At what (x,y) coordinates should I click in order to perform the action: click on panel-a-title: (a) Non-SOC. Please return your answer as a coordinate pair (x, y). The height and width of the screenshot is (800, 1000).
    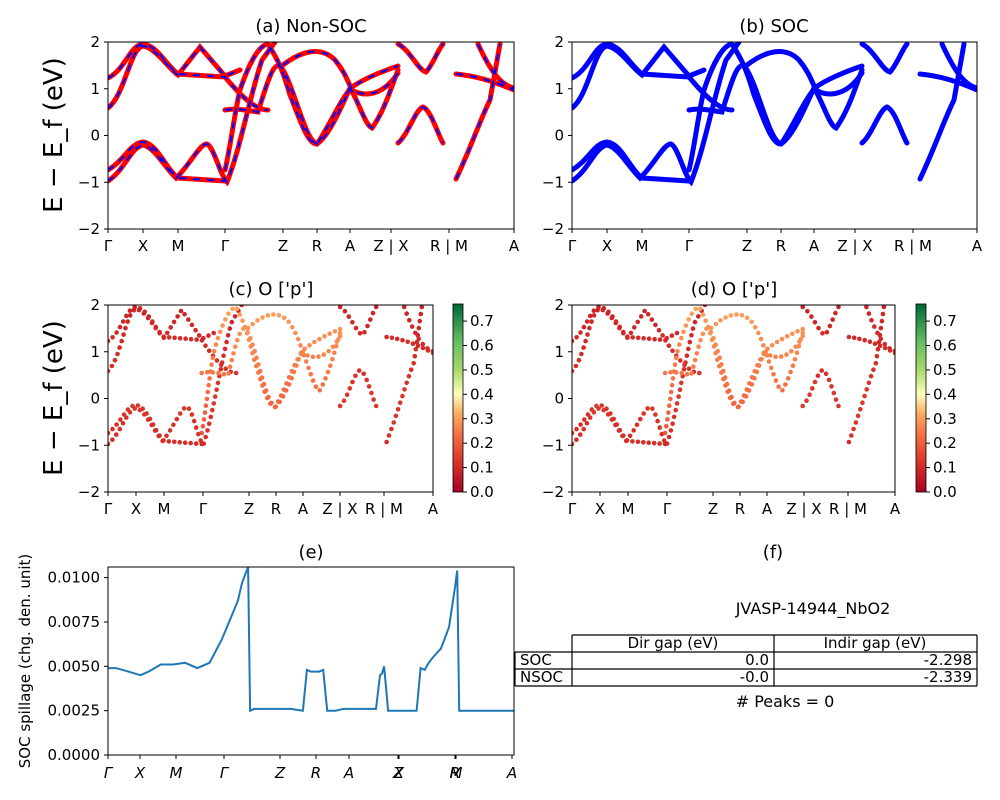
    Looking at the image, I should click on (310, 26).